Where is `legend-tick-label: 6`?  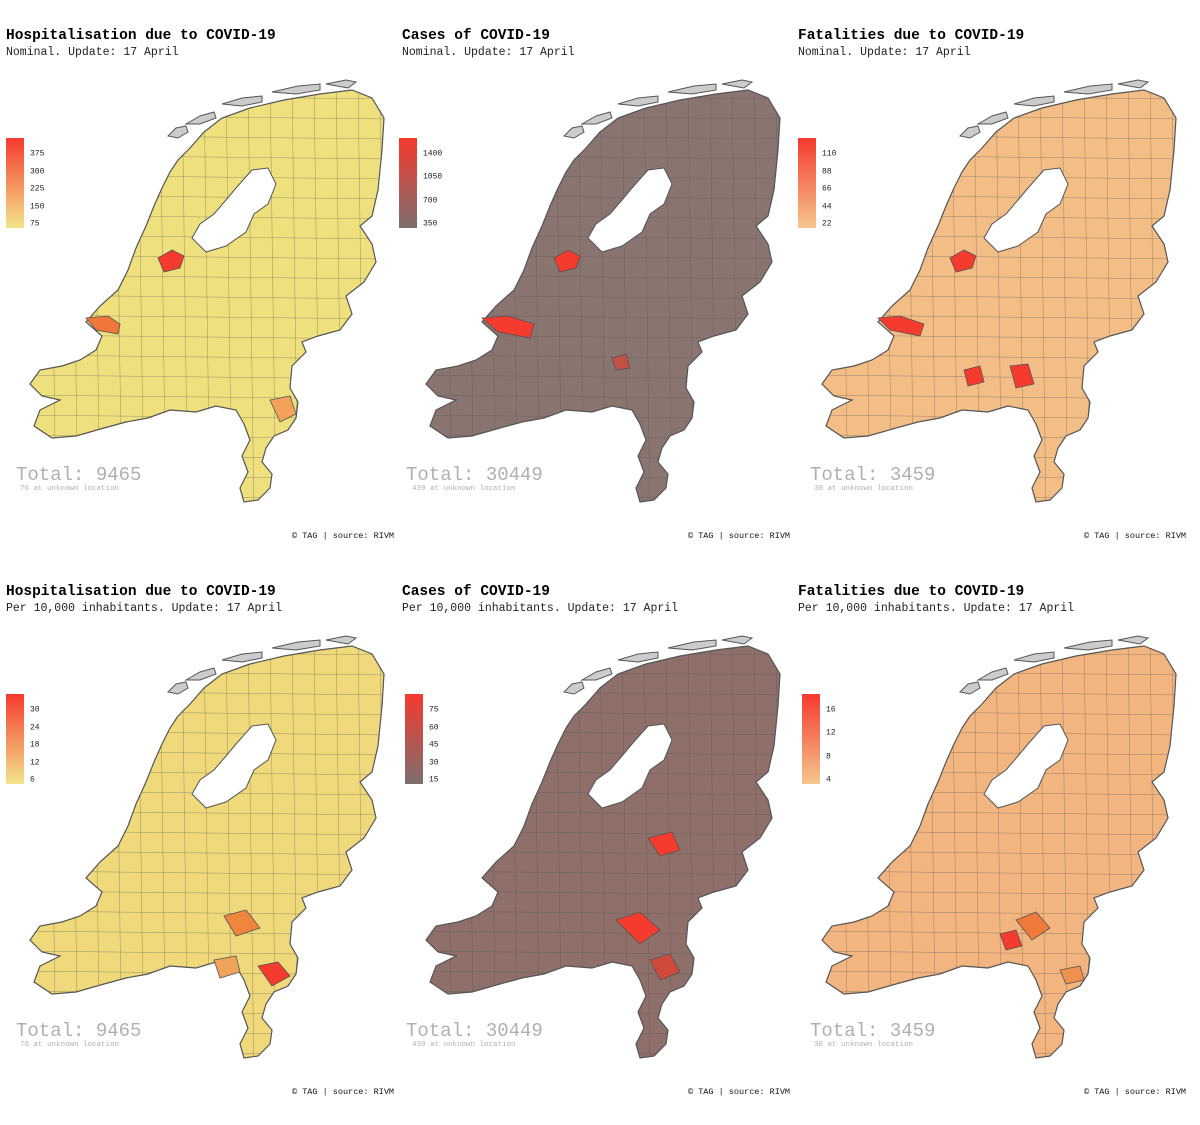 legend-tick-label: 6 is located at coordinates (29, 780).